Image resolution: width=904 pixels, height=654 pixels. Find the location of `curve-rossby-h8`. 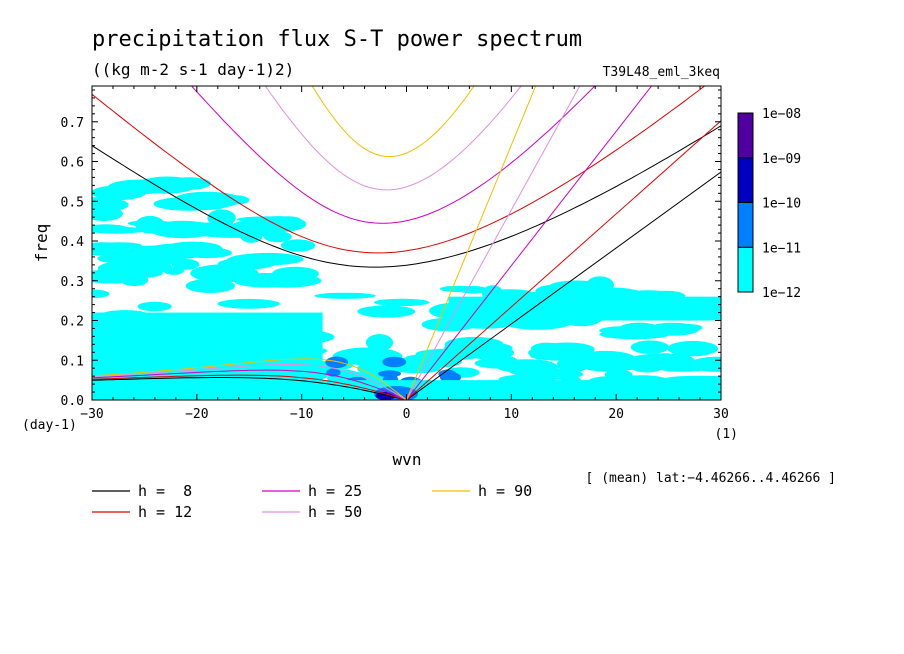

curve-rossby-h8 is located at coordinates (249, 388).